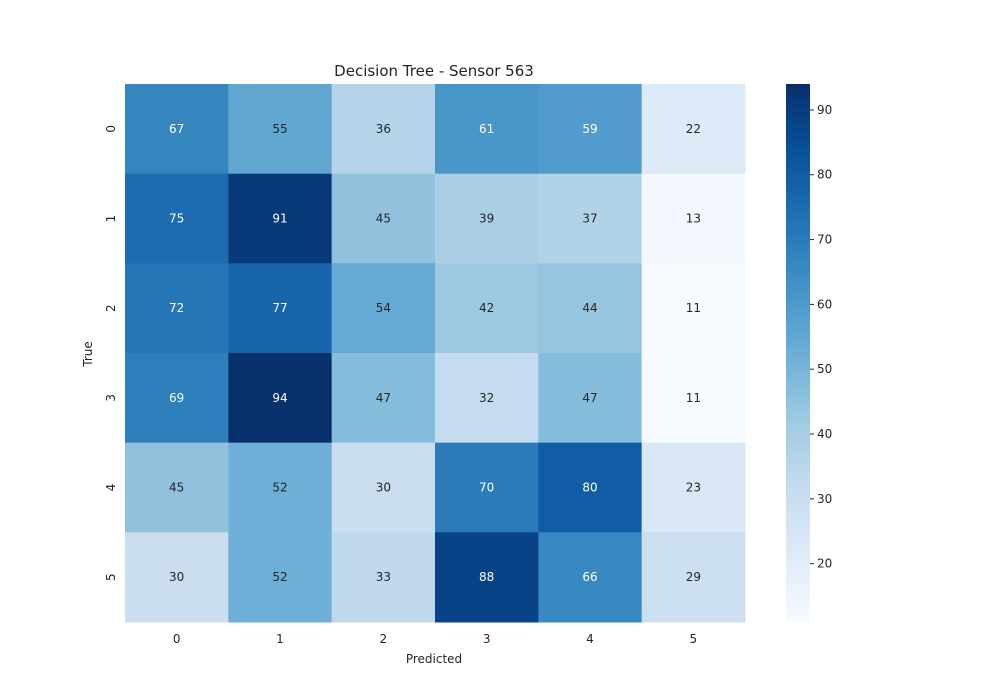 Image resolution: width=1000 pixels, height=700 pixels. Describe the element at coordinates (111, 398) in the screenshot. I see `y-tick-label: 3` at that location.